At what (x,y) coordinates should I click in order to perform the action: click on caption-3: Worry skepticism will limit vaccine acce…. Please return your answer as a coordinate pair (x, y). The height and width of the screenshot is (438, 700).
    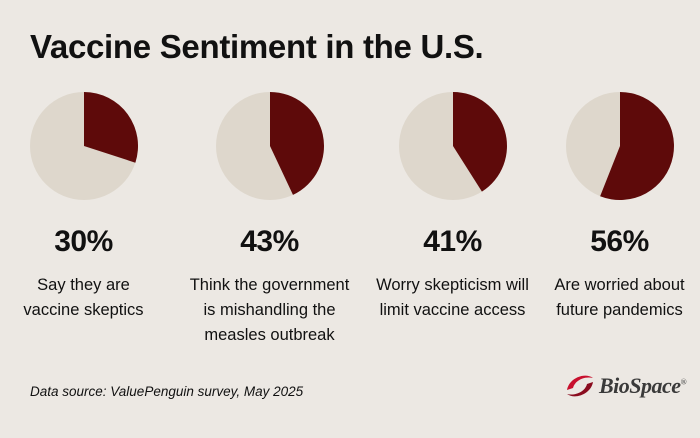
    Looking at the image, I should click on (452, 297).